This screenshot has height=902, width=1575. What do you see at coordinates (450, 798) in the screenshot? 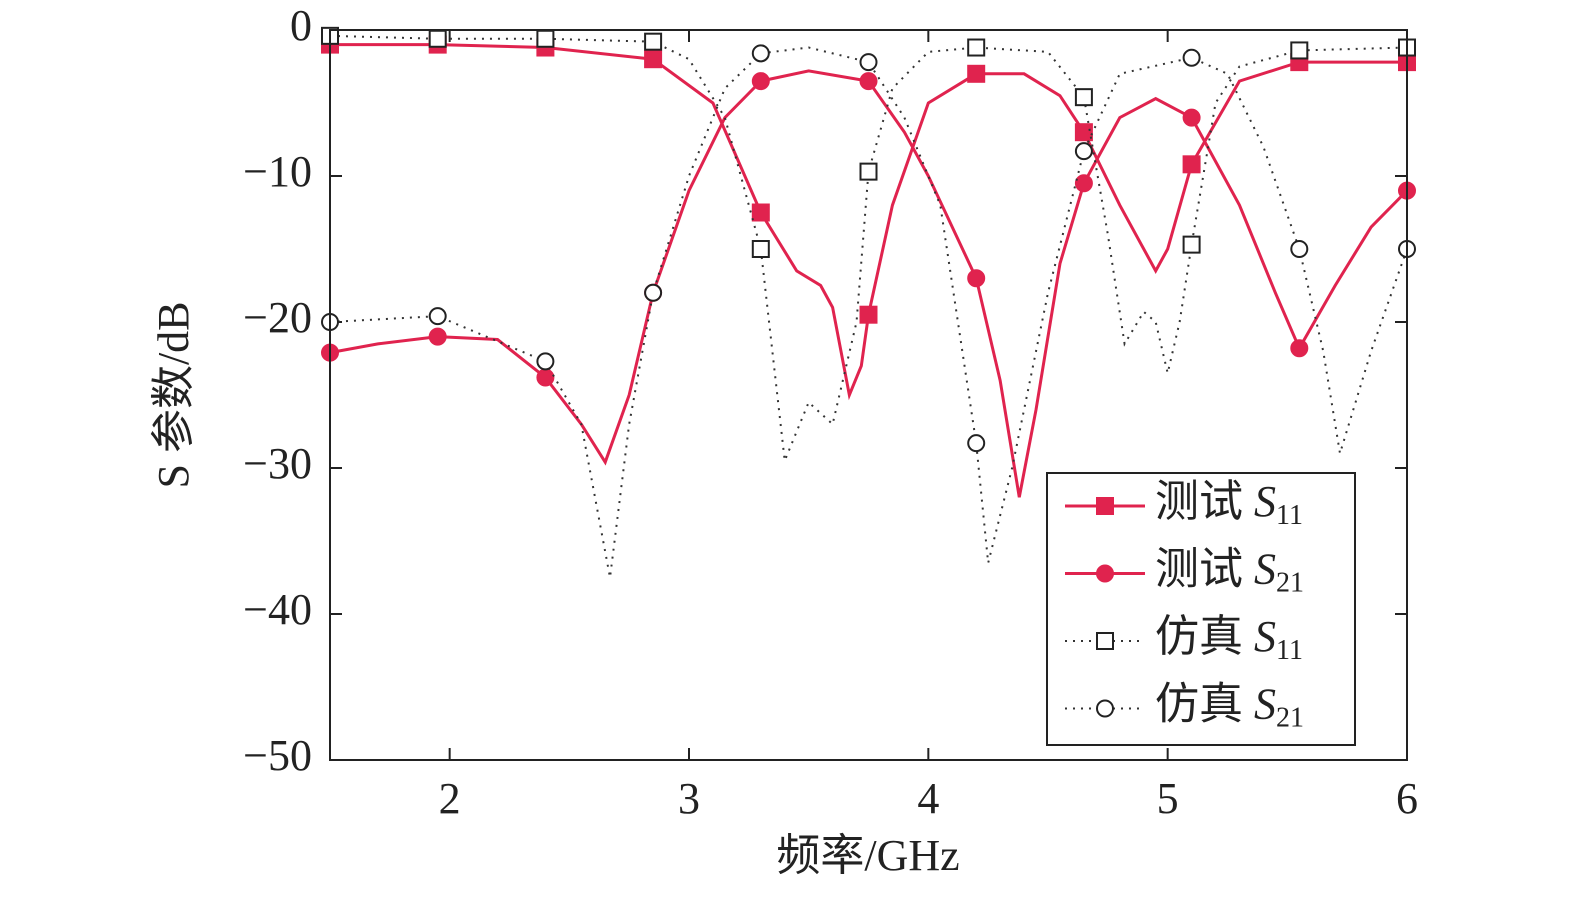
I see `x-tick-label: 2` at bounding box center [450, 798].